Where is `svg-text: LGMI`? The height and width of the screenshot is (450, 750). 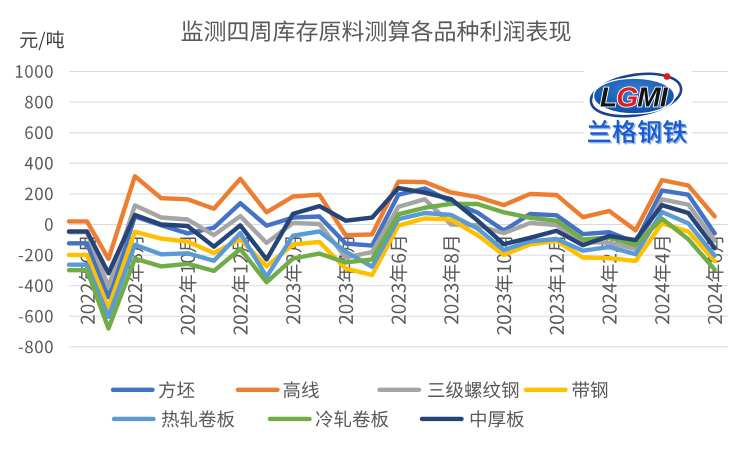
svg-text: LGMI is located at coordinates (634, 96).